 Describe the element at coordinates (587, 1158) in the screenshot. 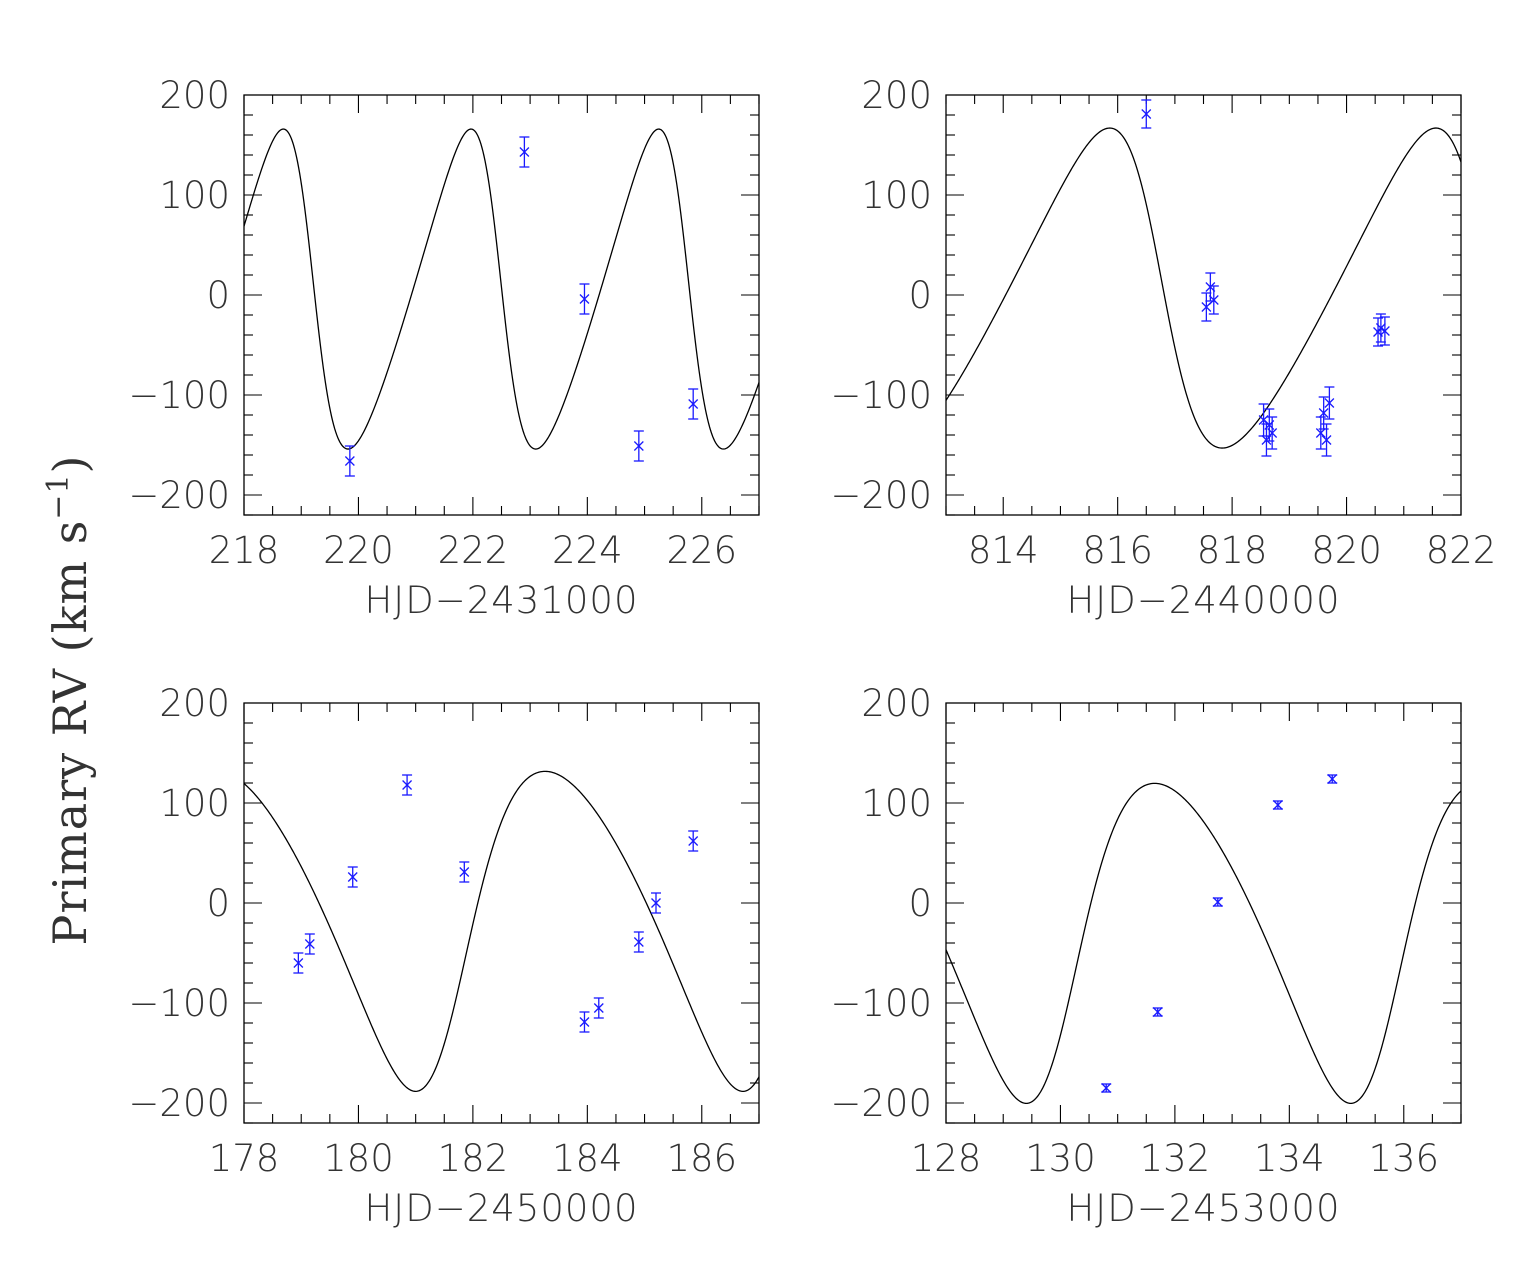

I see `x-tick-label: 184` at that location.